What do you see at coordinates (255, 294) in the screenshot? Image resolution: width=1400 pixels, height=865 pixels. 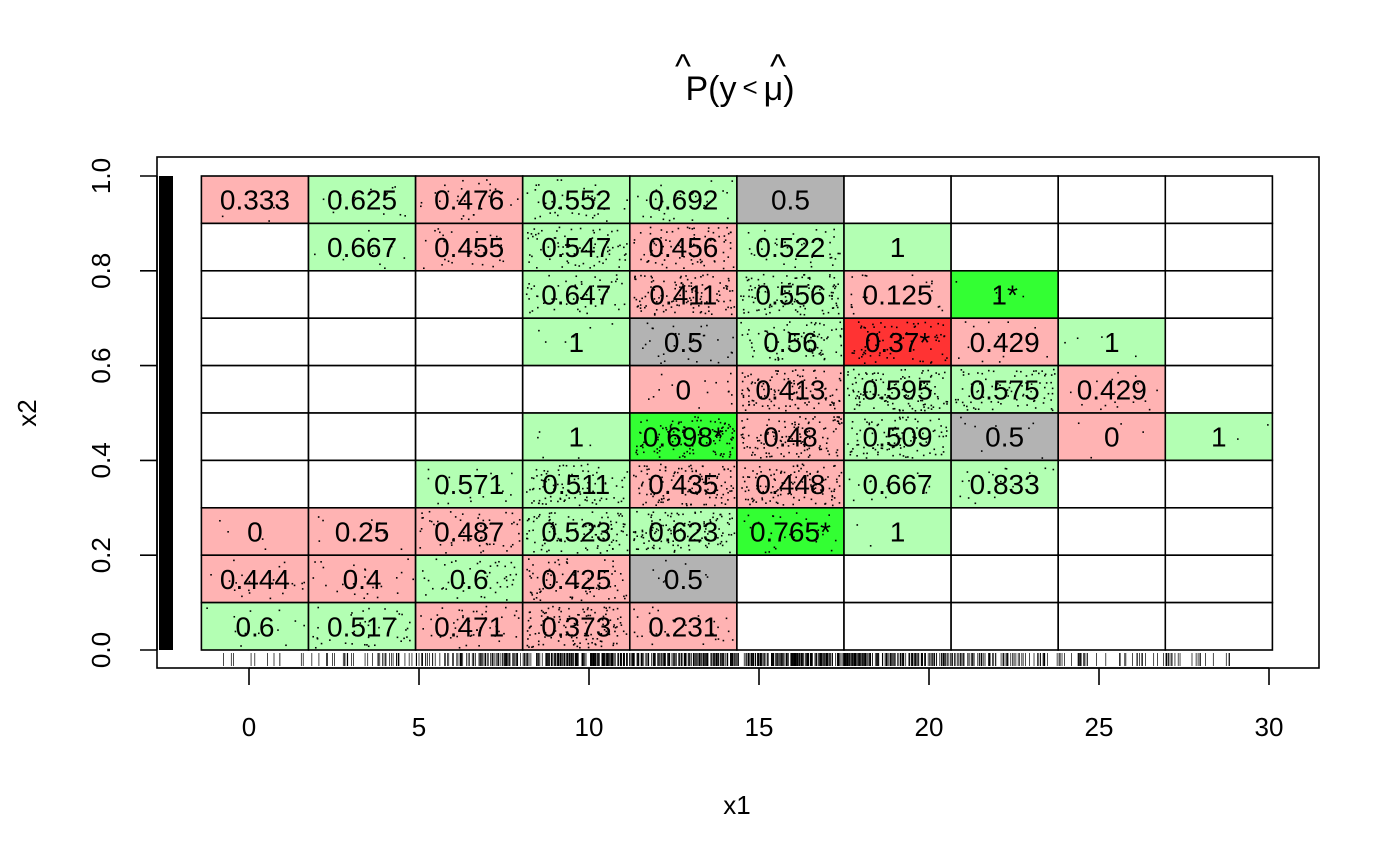 I see `heatmap-cell` at bounding box center [255, 294].